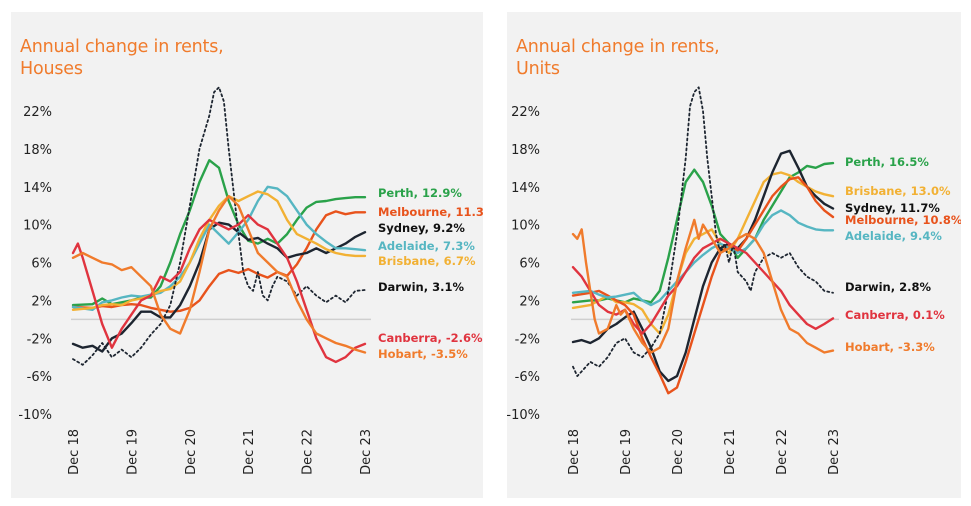 The image size is (971, 506). What do you see at coordinates (426, 246) in the screenshot?
I see `series-label-adelaide: Adelaide, 7.3%` at bounding box center [426, 246].